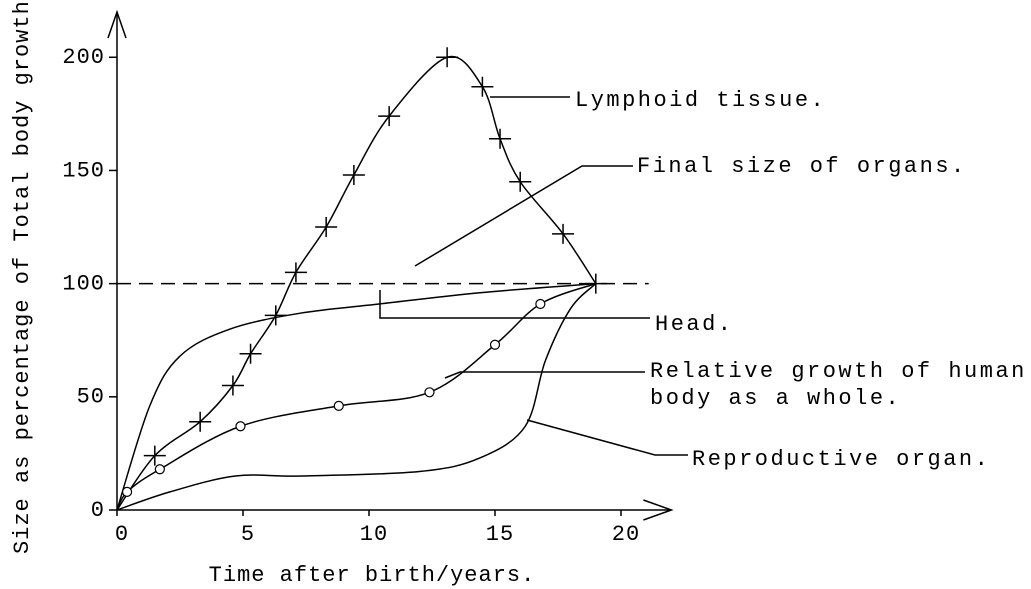 This screenshot has width=1031, height=589. What do you see at coordinates (122, 534) in the screenshot?
I see `x-tick-label: 0` at bounding box center [122, 534].